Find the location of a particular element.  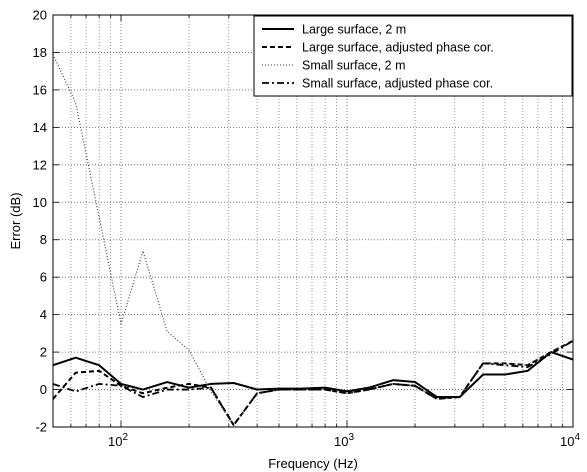

legend-label: Small surface, adjusted phase cor. is located at coordinates (397, 84).